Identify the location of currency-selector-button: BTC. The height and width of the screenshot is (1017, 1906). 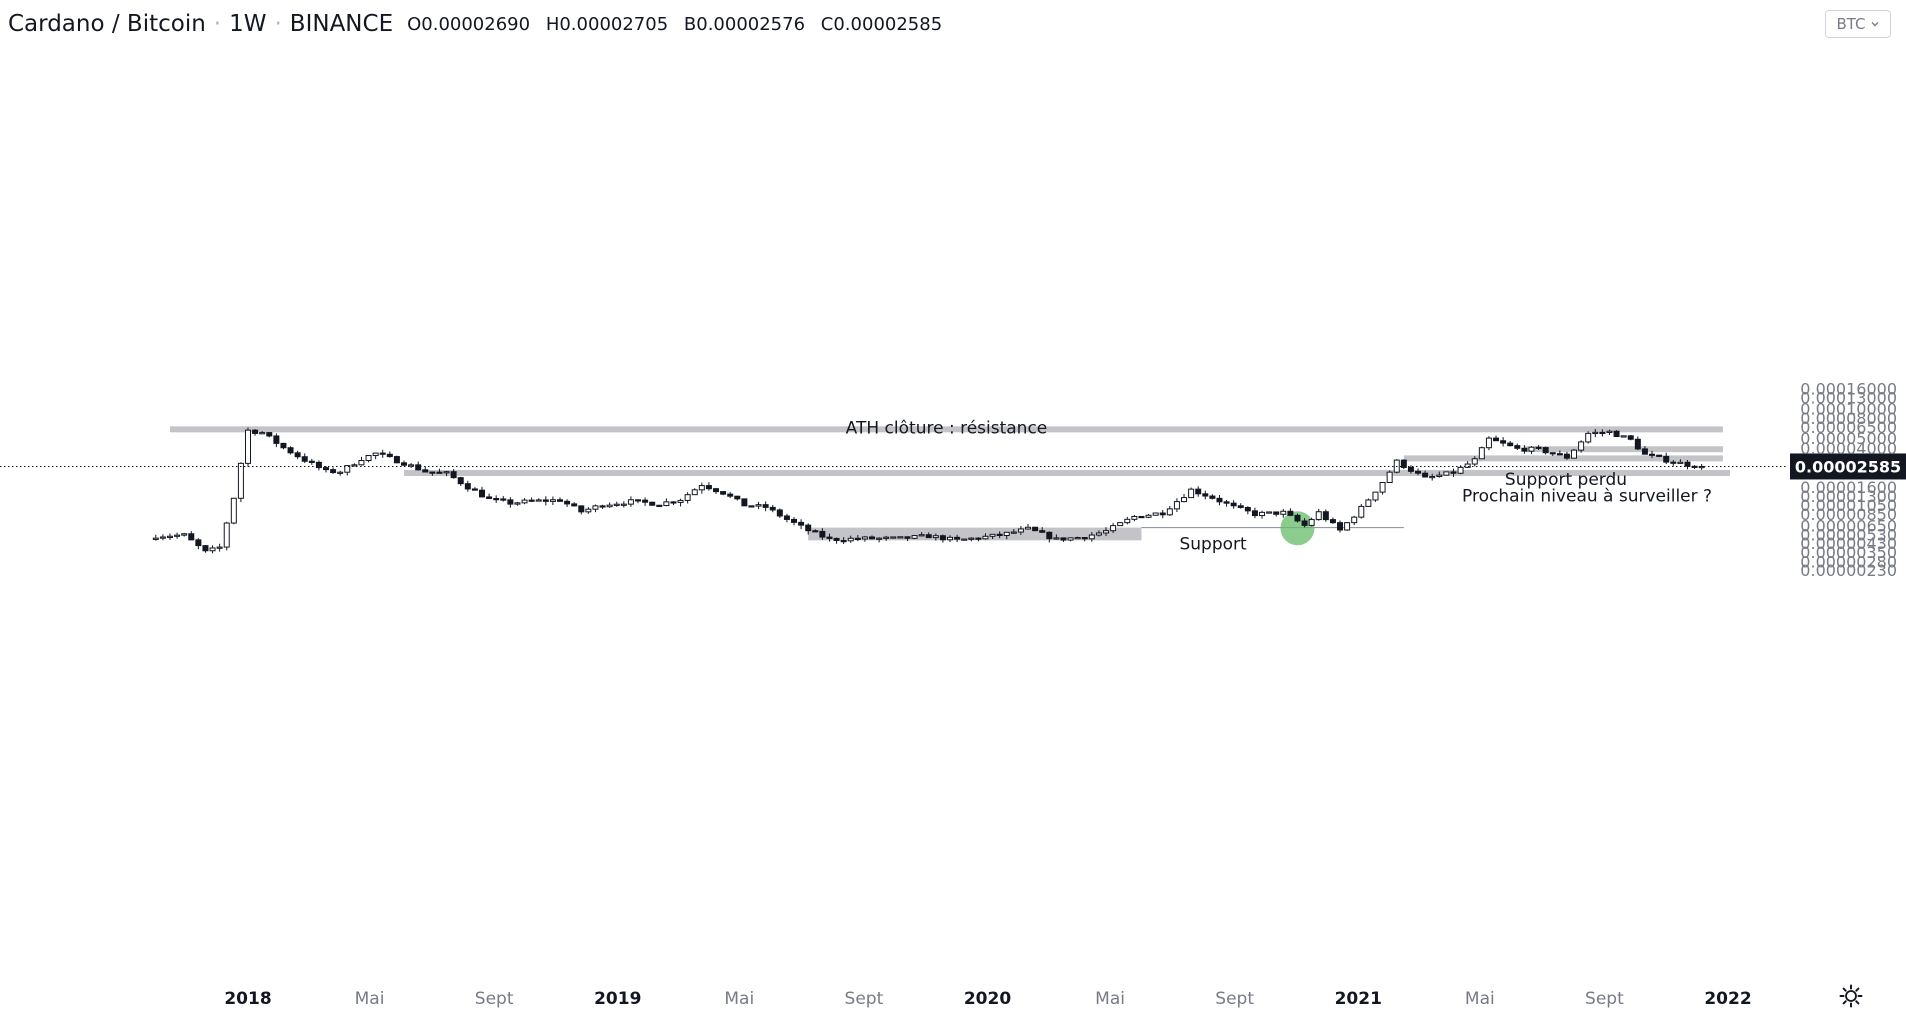
(1858, 24).